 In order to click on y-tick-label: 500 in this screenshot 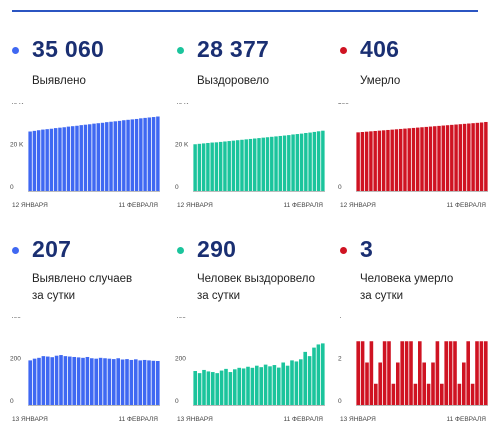, I will do `click(343, 104)`.